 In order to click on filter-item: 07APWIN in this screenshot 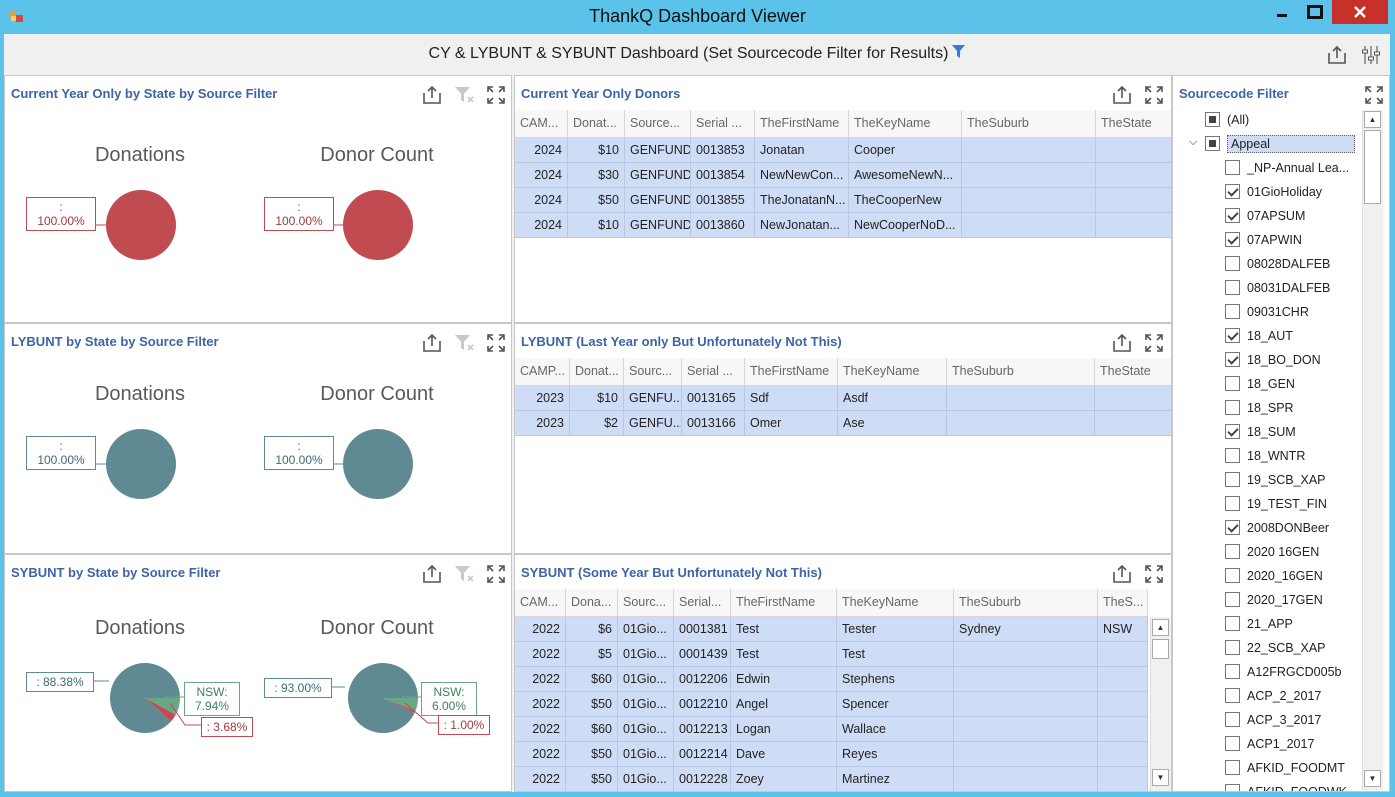, I will do `click(1269, 240)`.